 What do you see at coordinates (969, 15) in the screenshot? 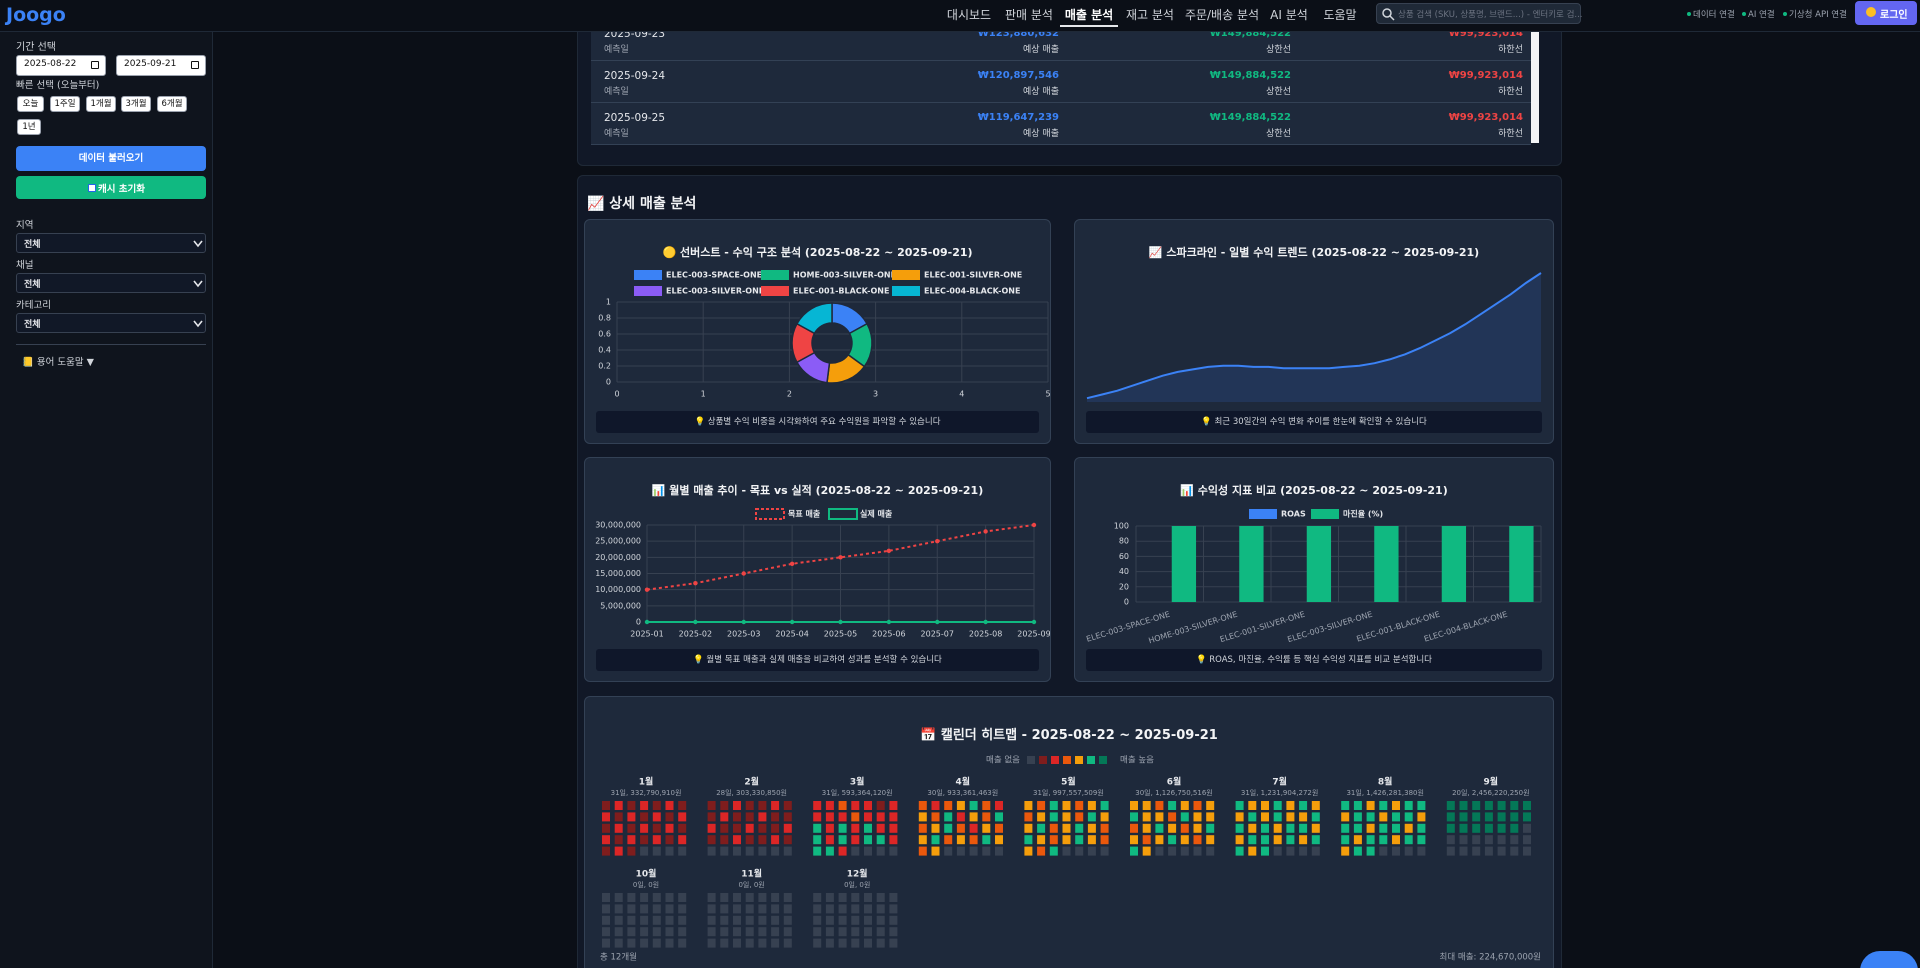
I see `nav-item: 대시보드` at bounding box center [969, 15].